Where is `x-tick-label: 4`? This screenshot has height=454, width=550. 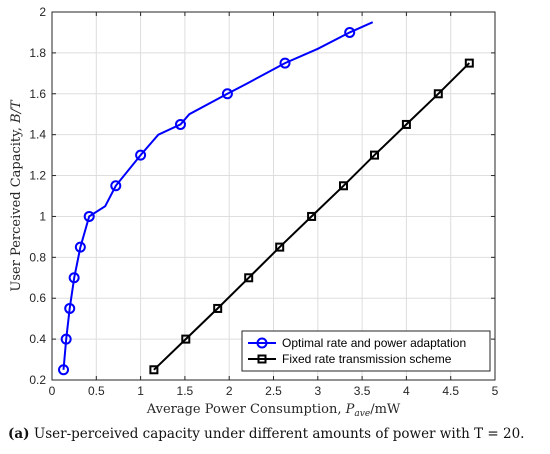
x-tick-label: 4 is located at coordinates (406, 391).